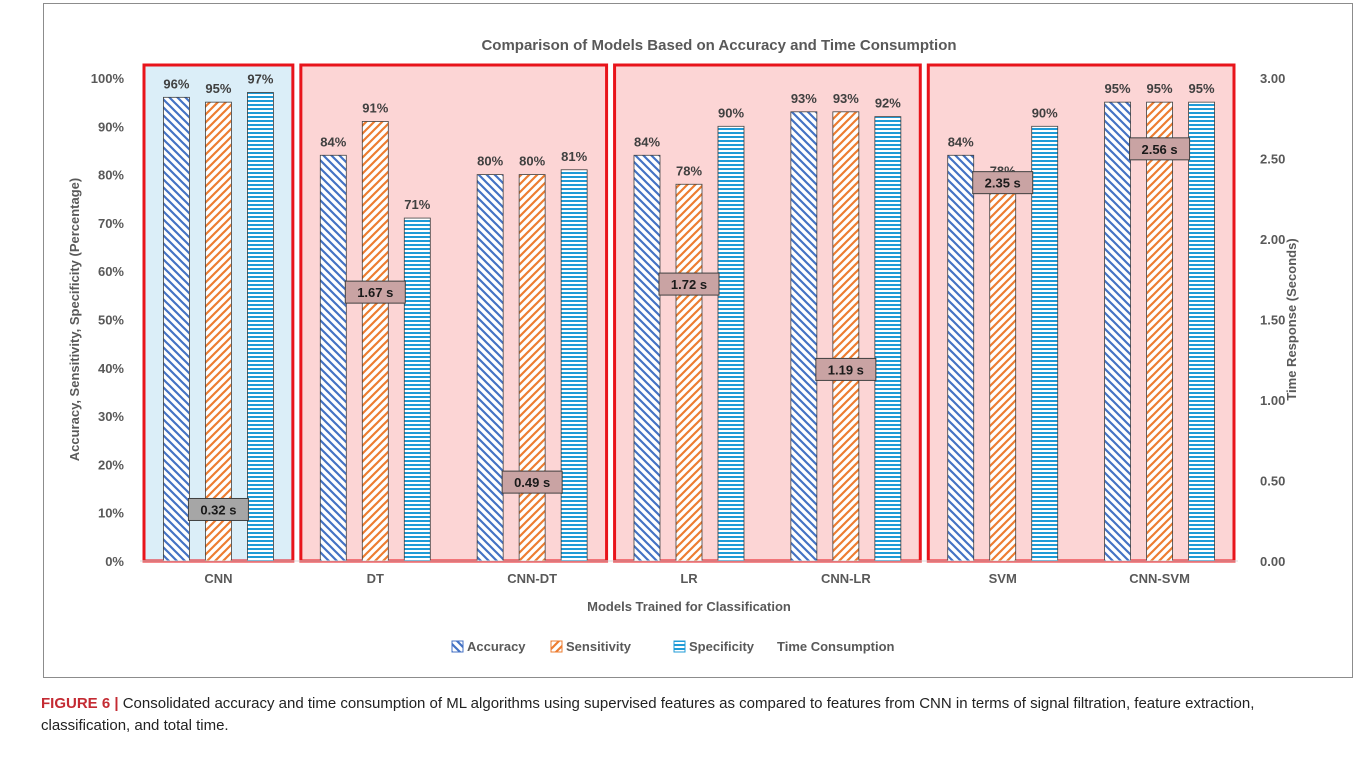  What do you see at coordinates (836, 646) in the screenshot?
I see `legend-label-time: Time Consumption` at bounding box center [836, 646].